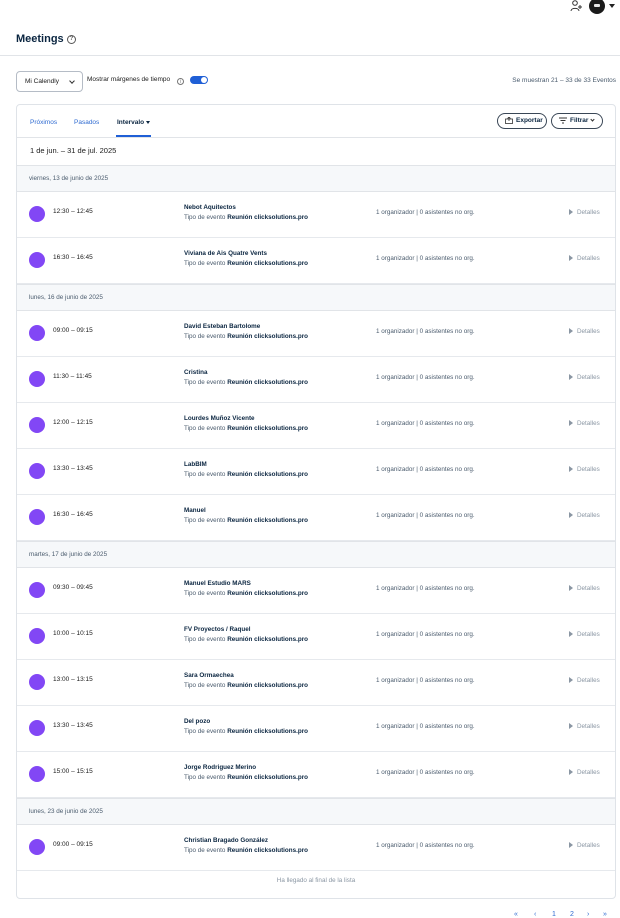  What do you see at coordinates (44, 122) in the screenshot?
I see `tab-upcoming: Próximos` at bounding box center [44, 122].